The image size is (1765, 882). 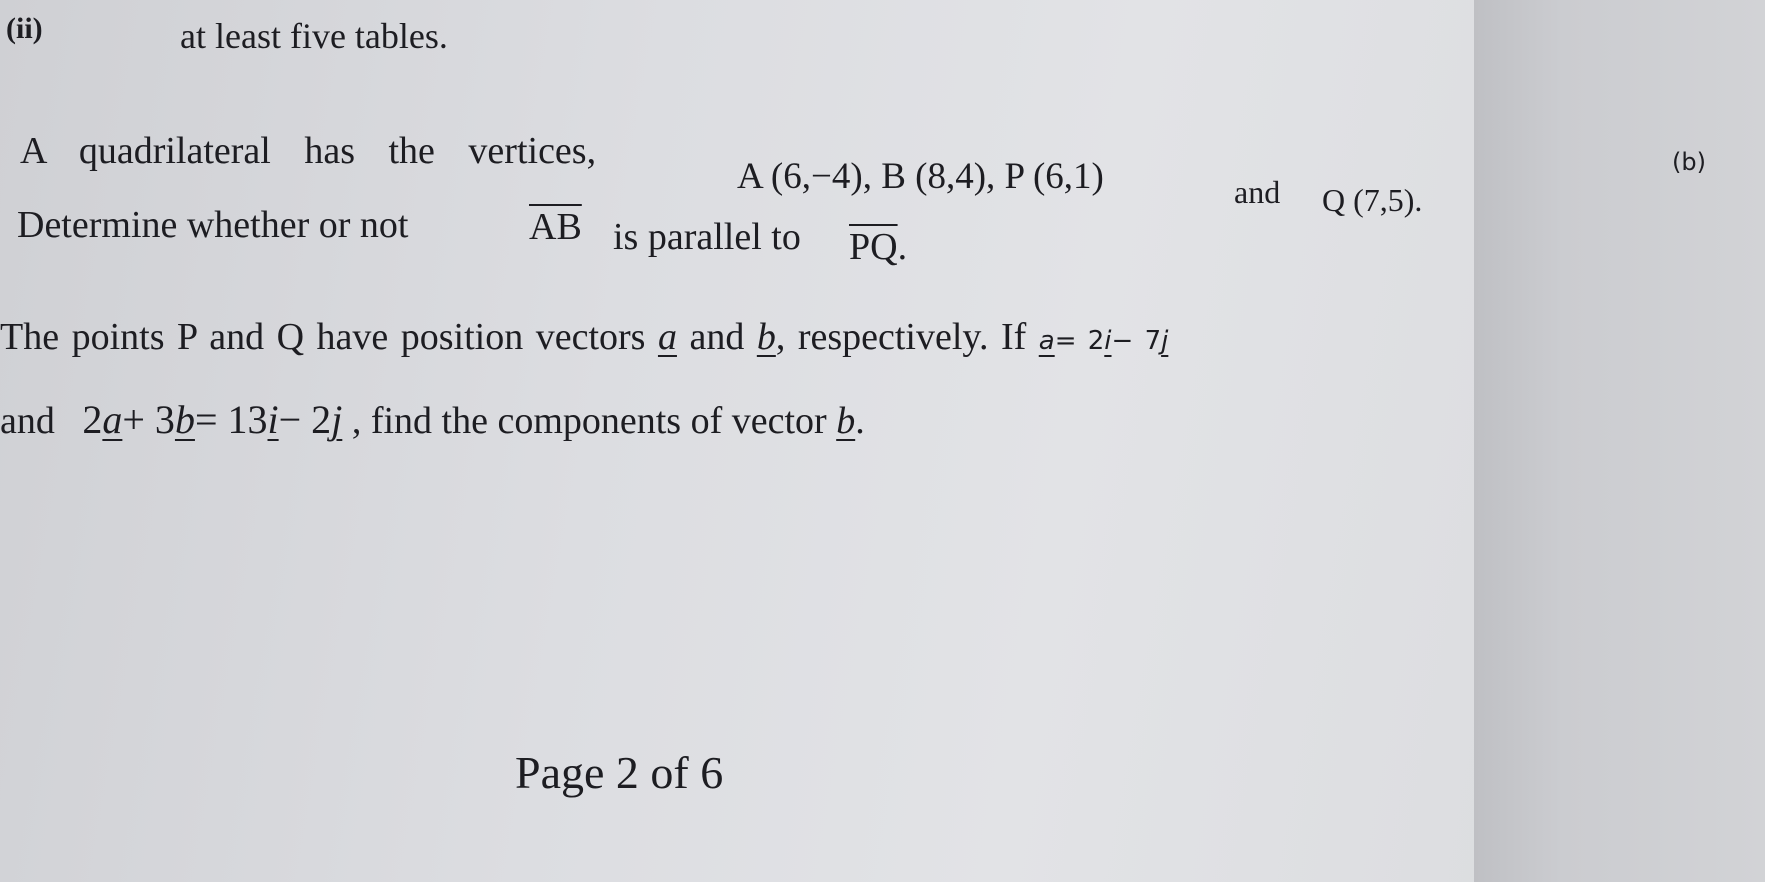 I want to click on text: Determine whether or not, so click(x=213, y=225).